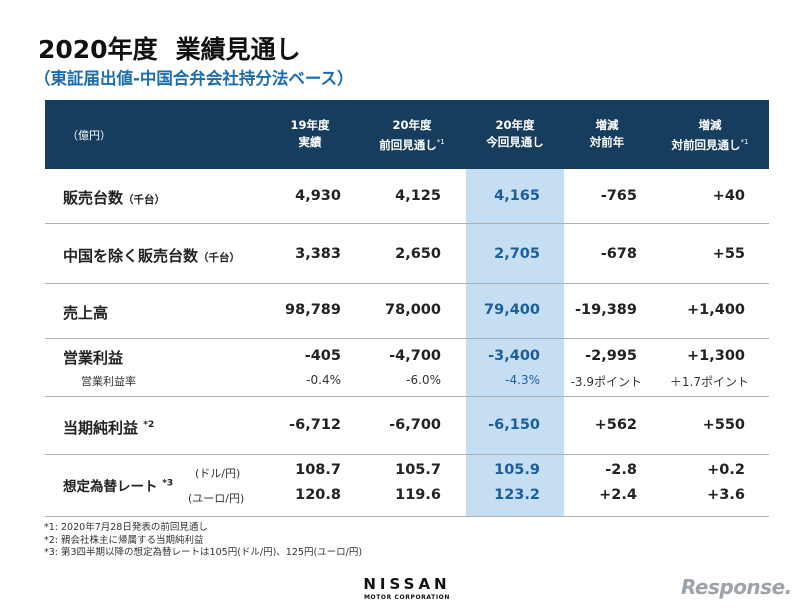 Image resolution: width=812 pixels, height=609 pixels. What do you see at coordinates (86, 313) in the screenshot?
I see `row-label: 売上高` at bounding box center [86, 313].